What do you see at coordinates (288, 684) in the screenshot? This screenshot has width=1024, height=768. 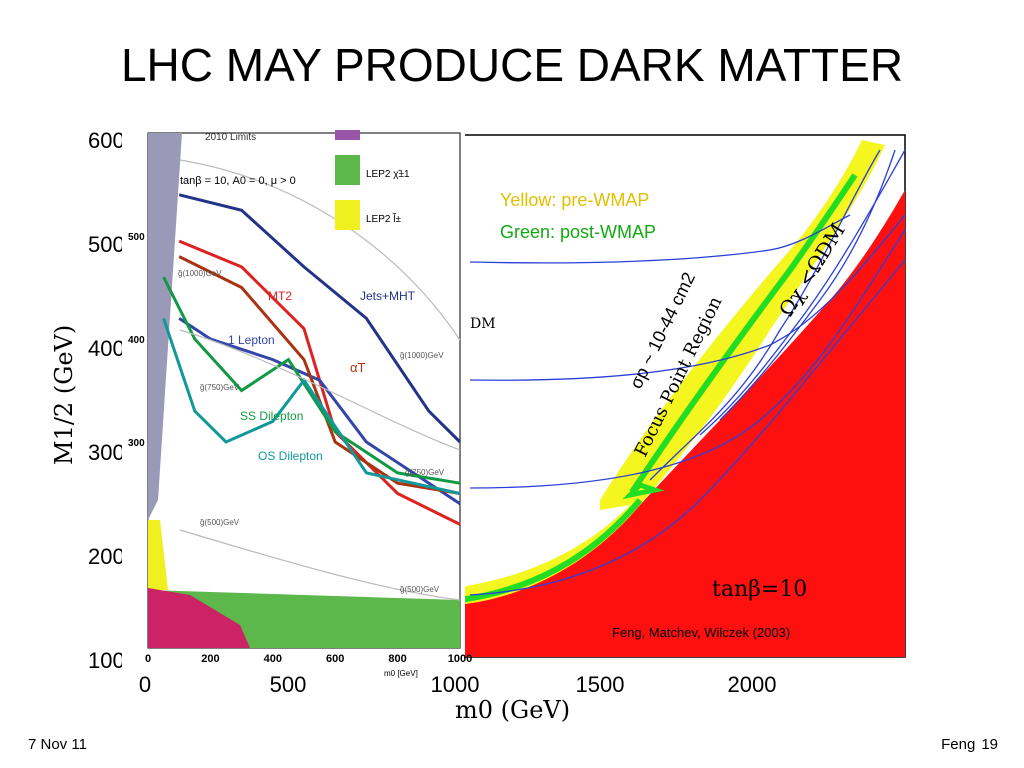 I see `main-x-tick-500: 500` at bounding box center [288, 684].